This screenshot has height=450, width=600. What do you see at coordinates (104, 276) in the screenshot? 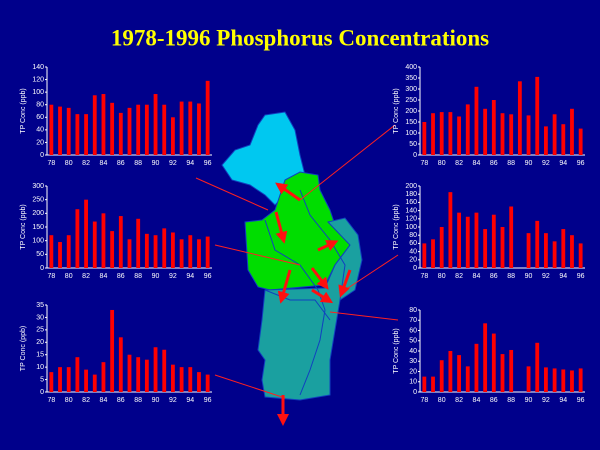
I see `x-tick-label: 84` at bounding box center [104, 276].